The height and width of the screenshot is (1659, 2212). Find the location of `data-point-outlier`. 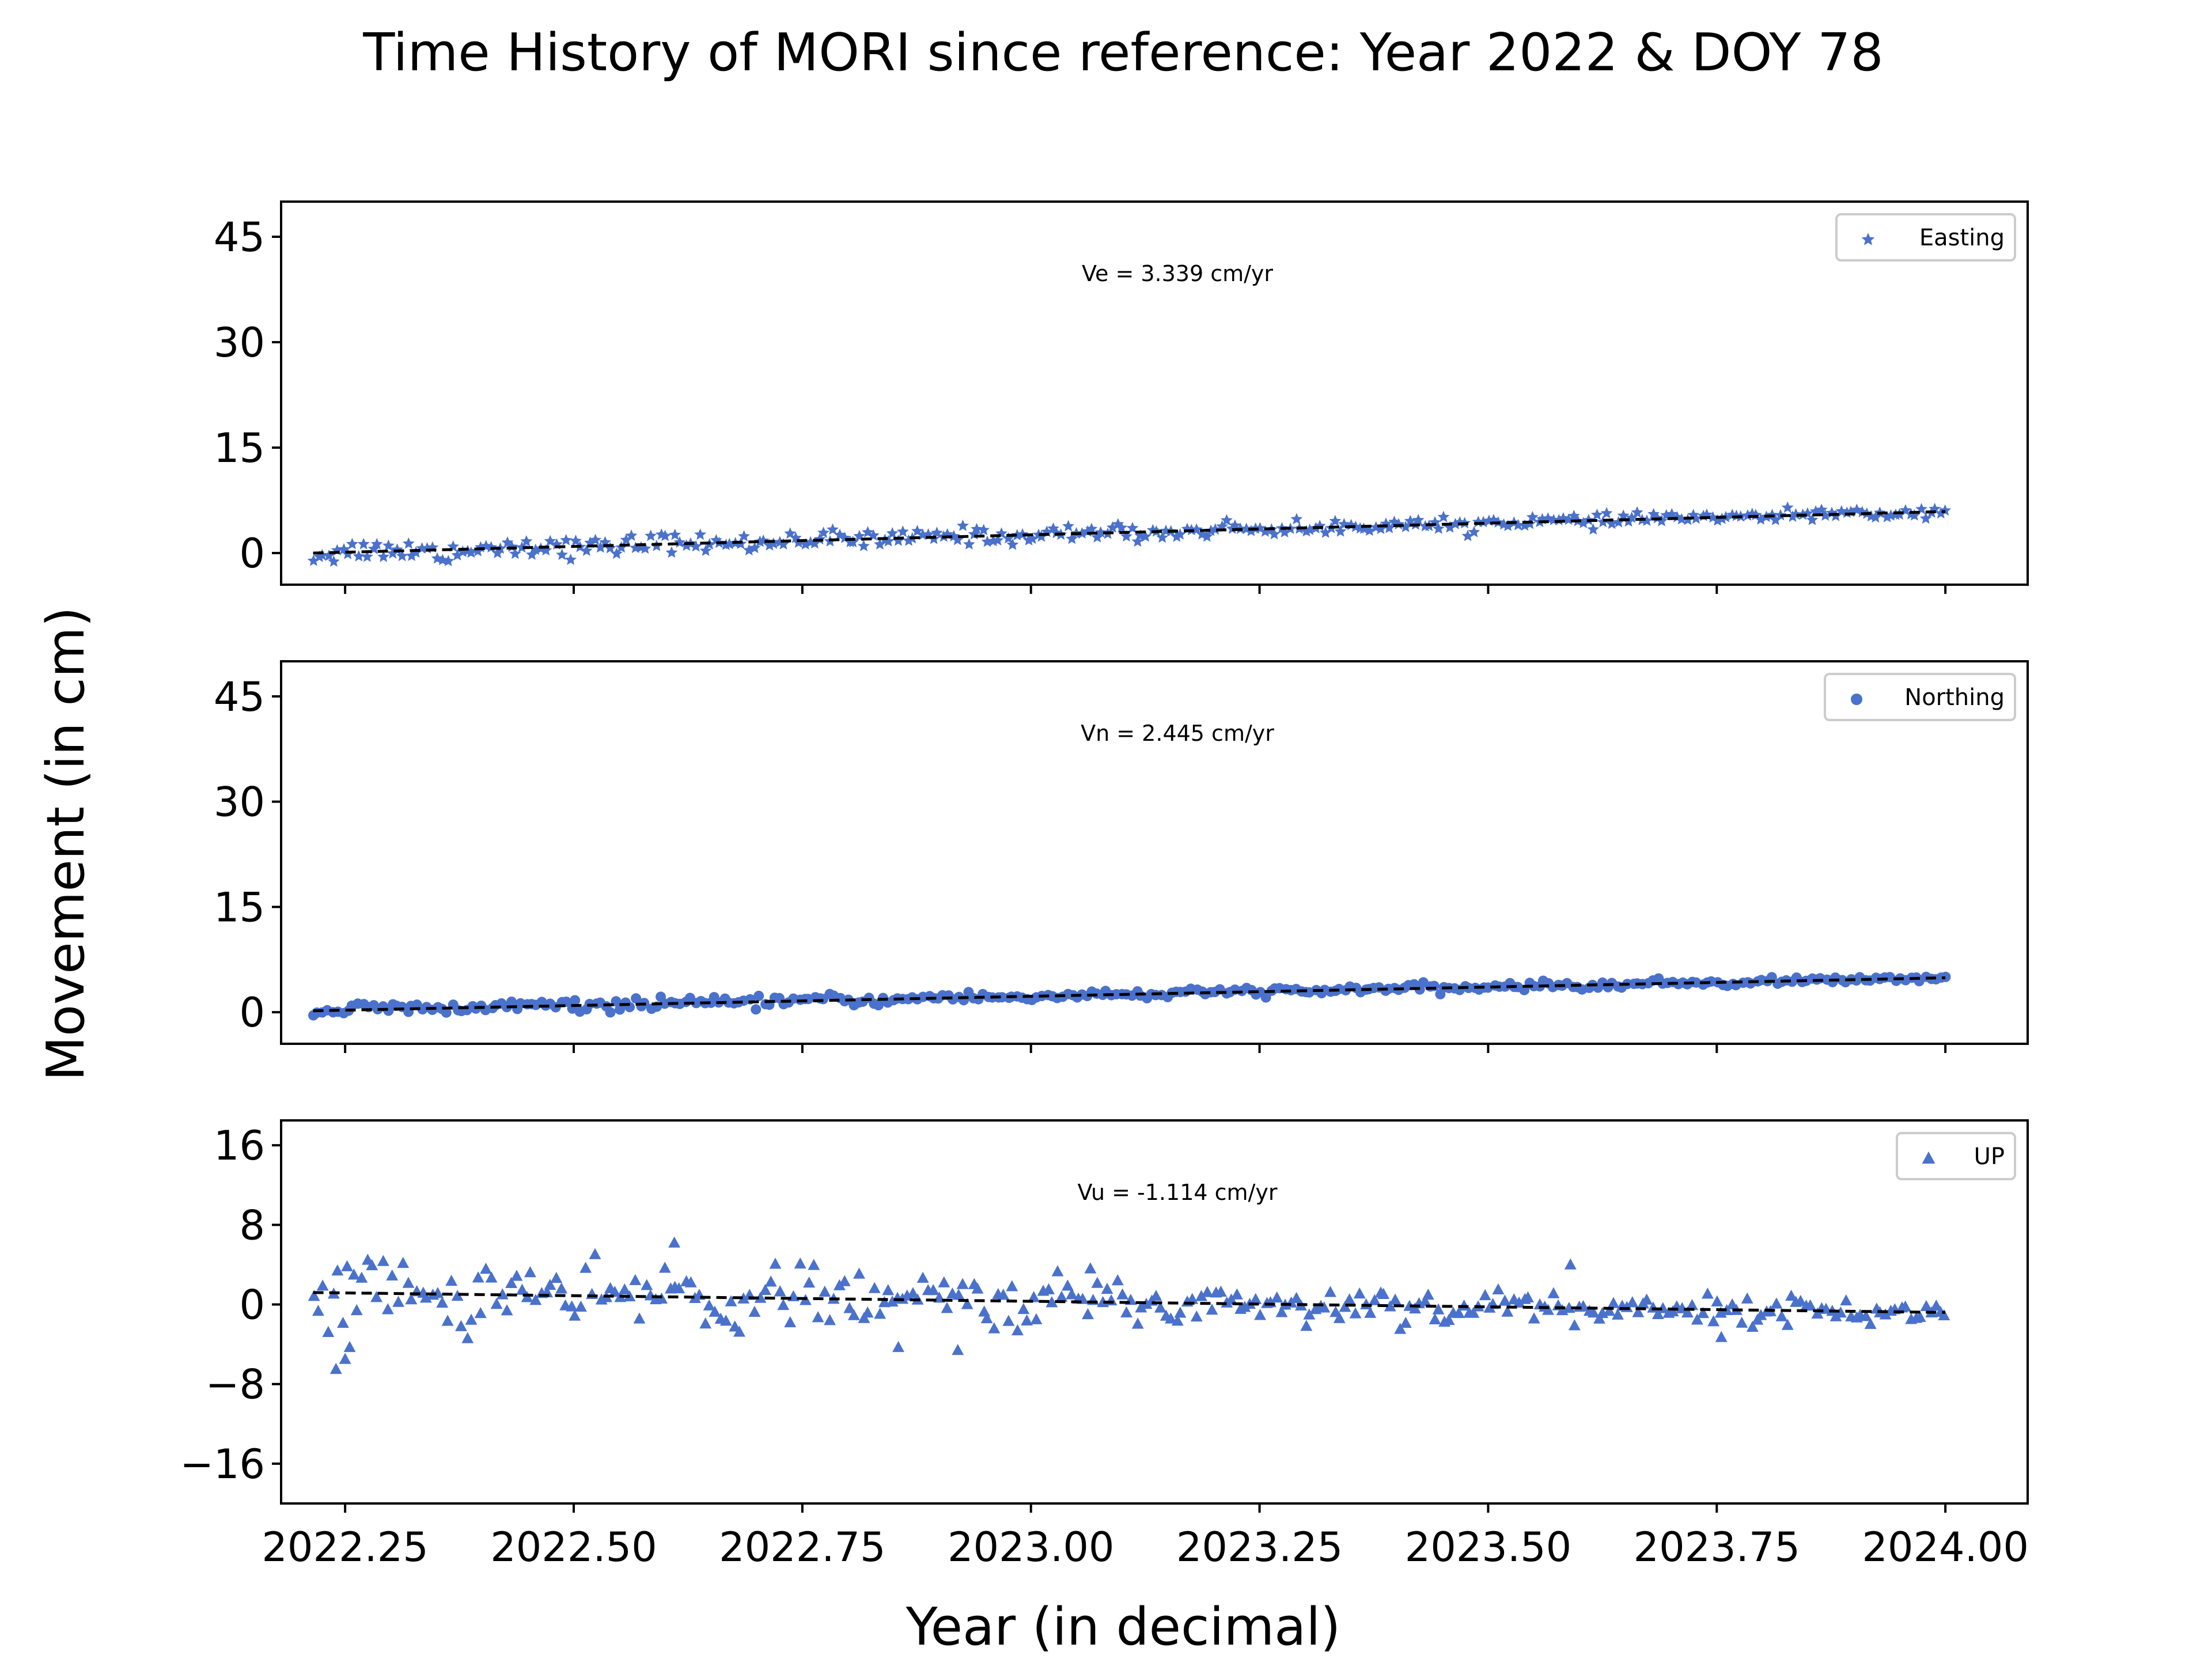

data-point-outlier is located at coordinates (958, 1349).